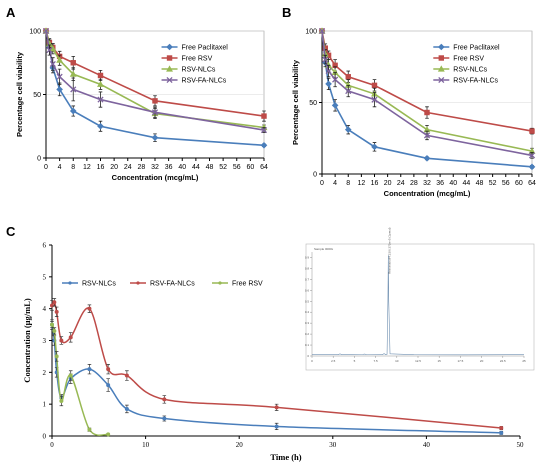  Describe the element at coordinates (169, 47) in the screenshot. I see `legend-marker-free-paclitaxel-a` at that location.